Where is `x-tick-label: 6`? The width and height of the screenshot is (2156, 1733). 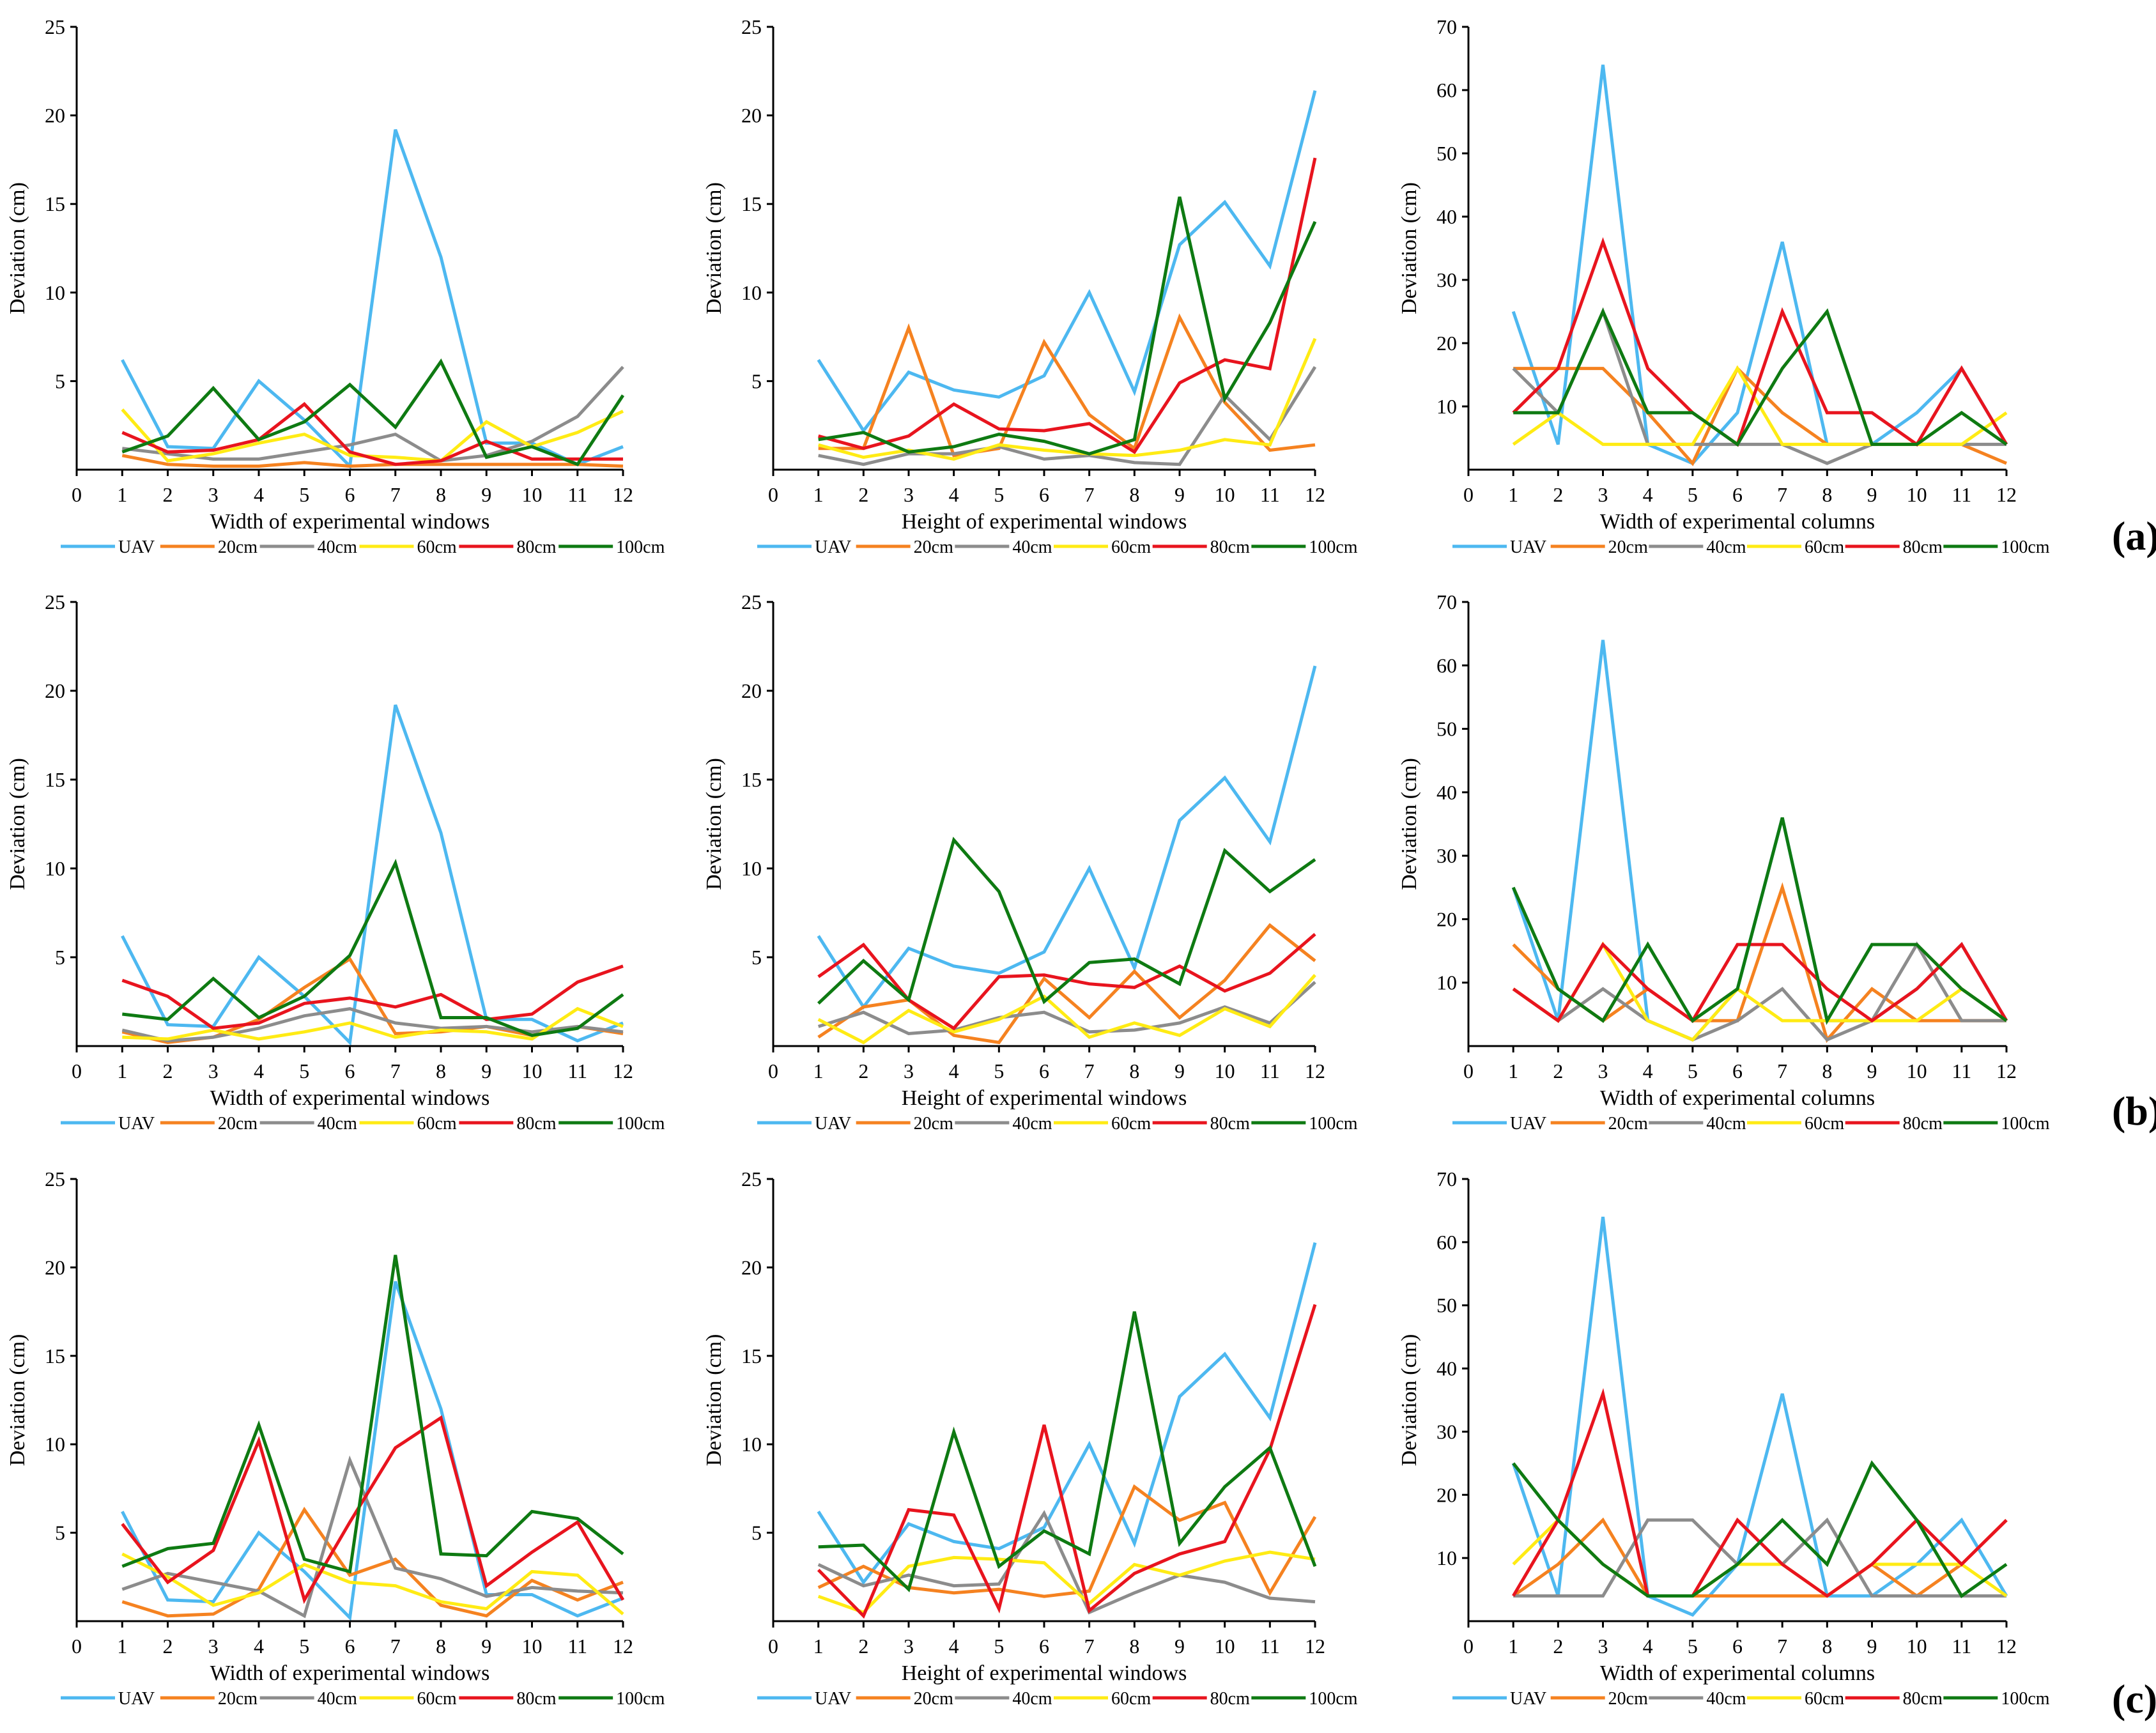 x-tick-label: 6 is located at coordinates (350, 1646).